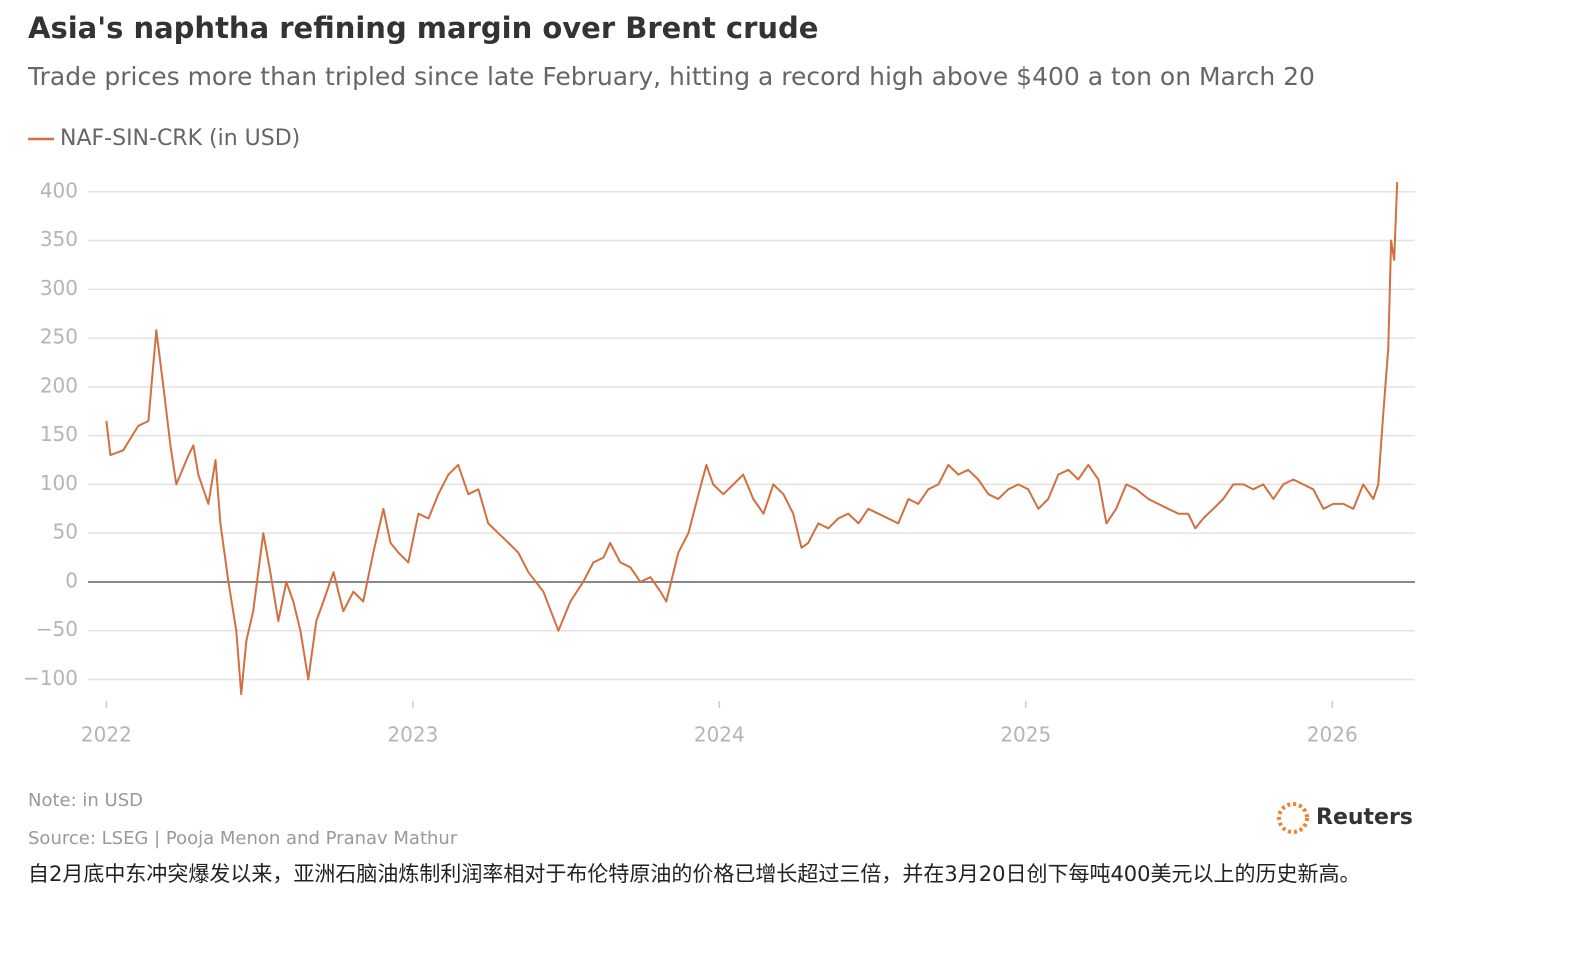 The image size is (1596, 968). Describe the element at coordinates (719, 735) in the screenshot. I see `x-tick-label: 2024` at that location.